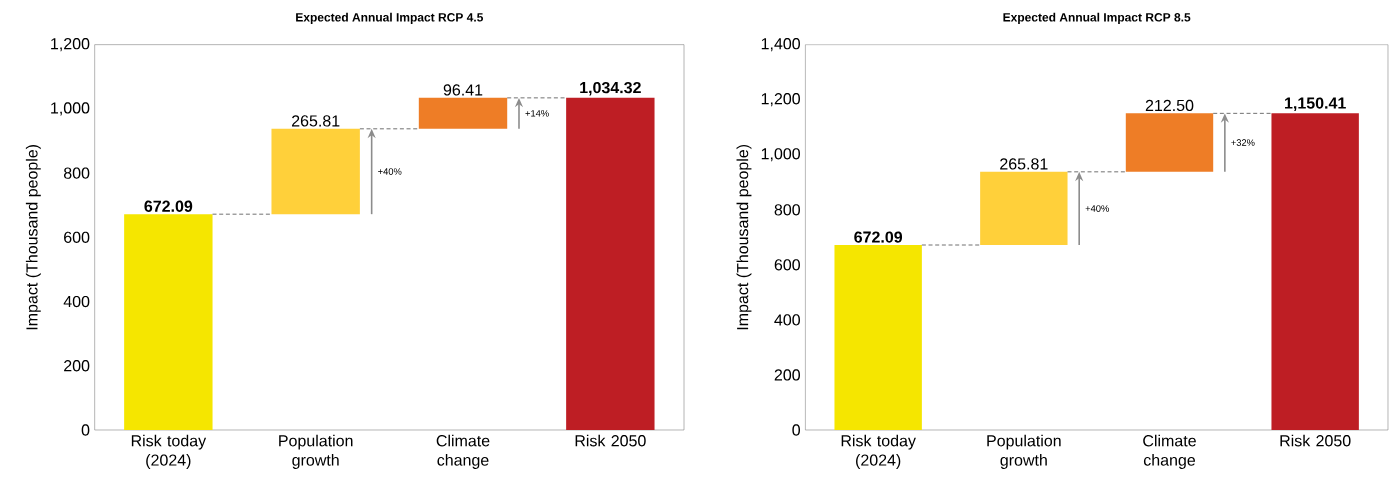 The image size is (1389, 488). Describe the element at coordinates (1243, 142) in the screenshot. I see `annotation: +32%` at that location.